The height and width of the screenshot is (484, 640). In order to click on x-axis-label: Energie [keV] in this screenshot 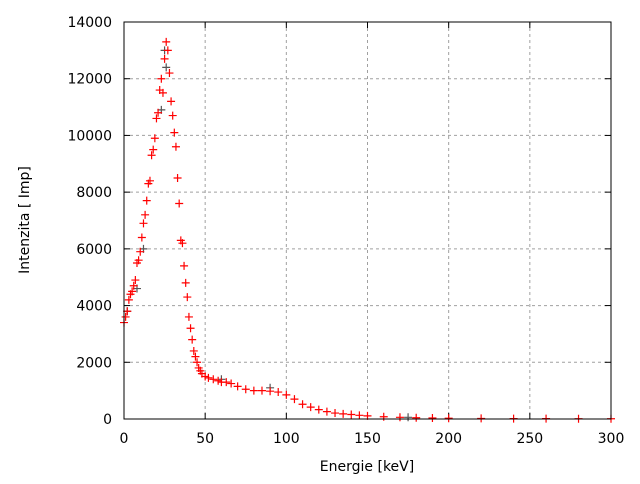, I will do `click(367, 467)`.